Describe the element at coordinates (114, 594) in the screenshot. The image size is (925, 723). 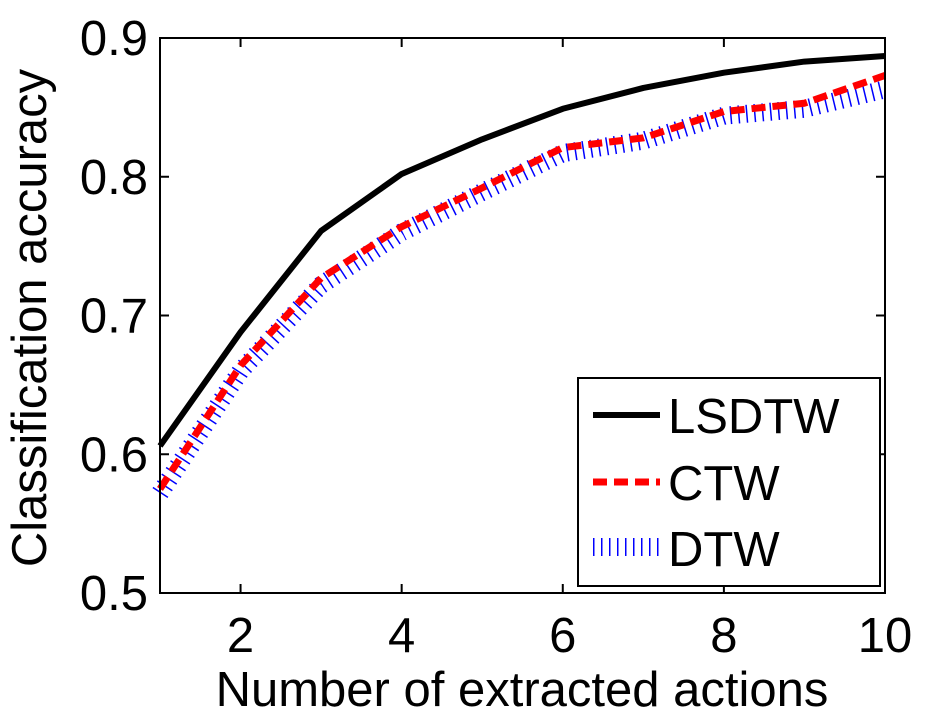
I see `y-tick-label: 0.5` at that location.